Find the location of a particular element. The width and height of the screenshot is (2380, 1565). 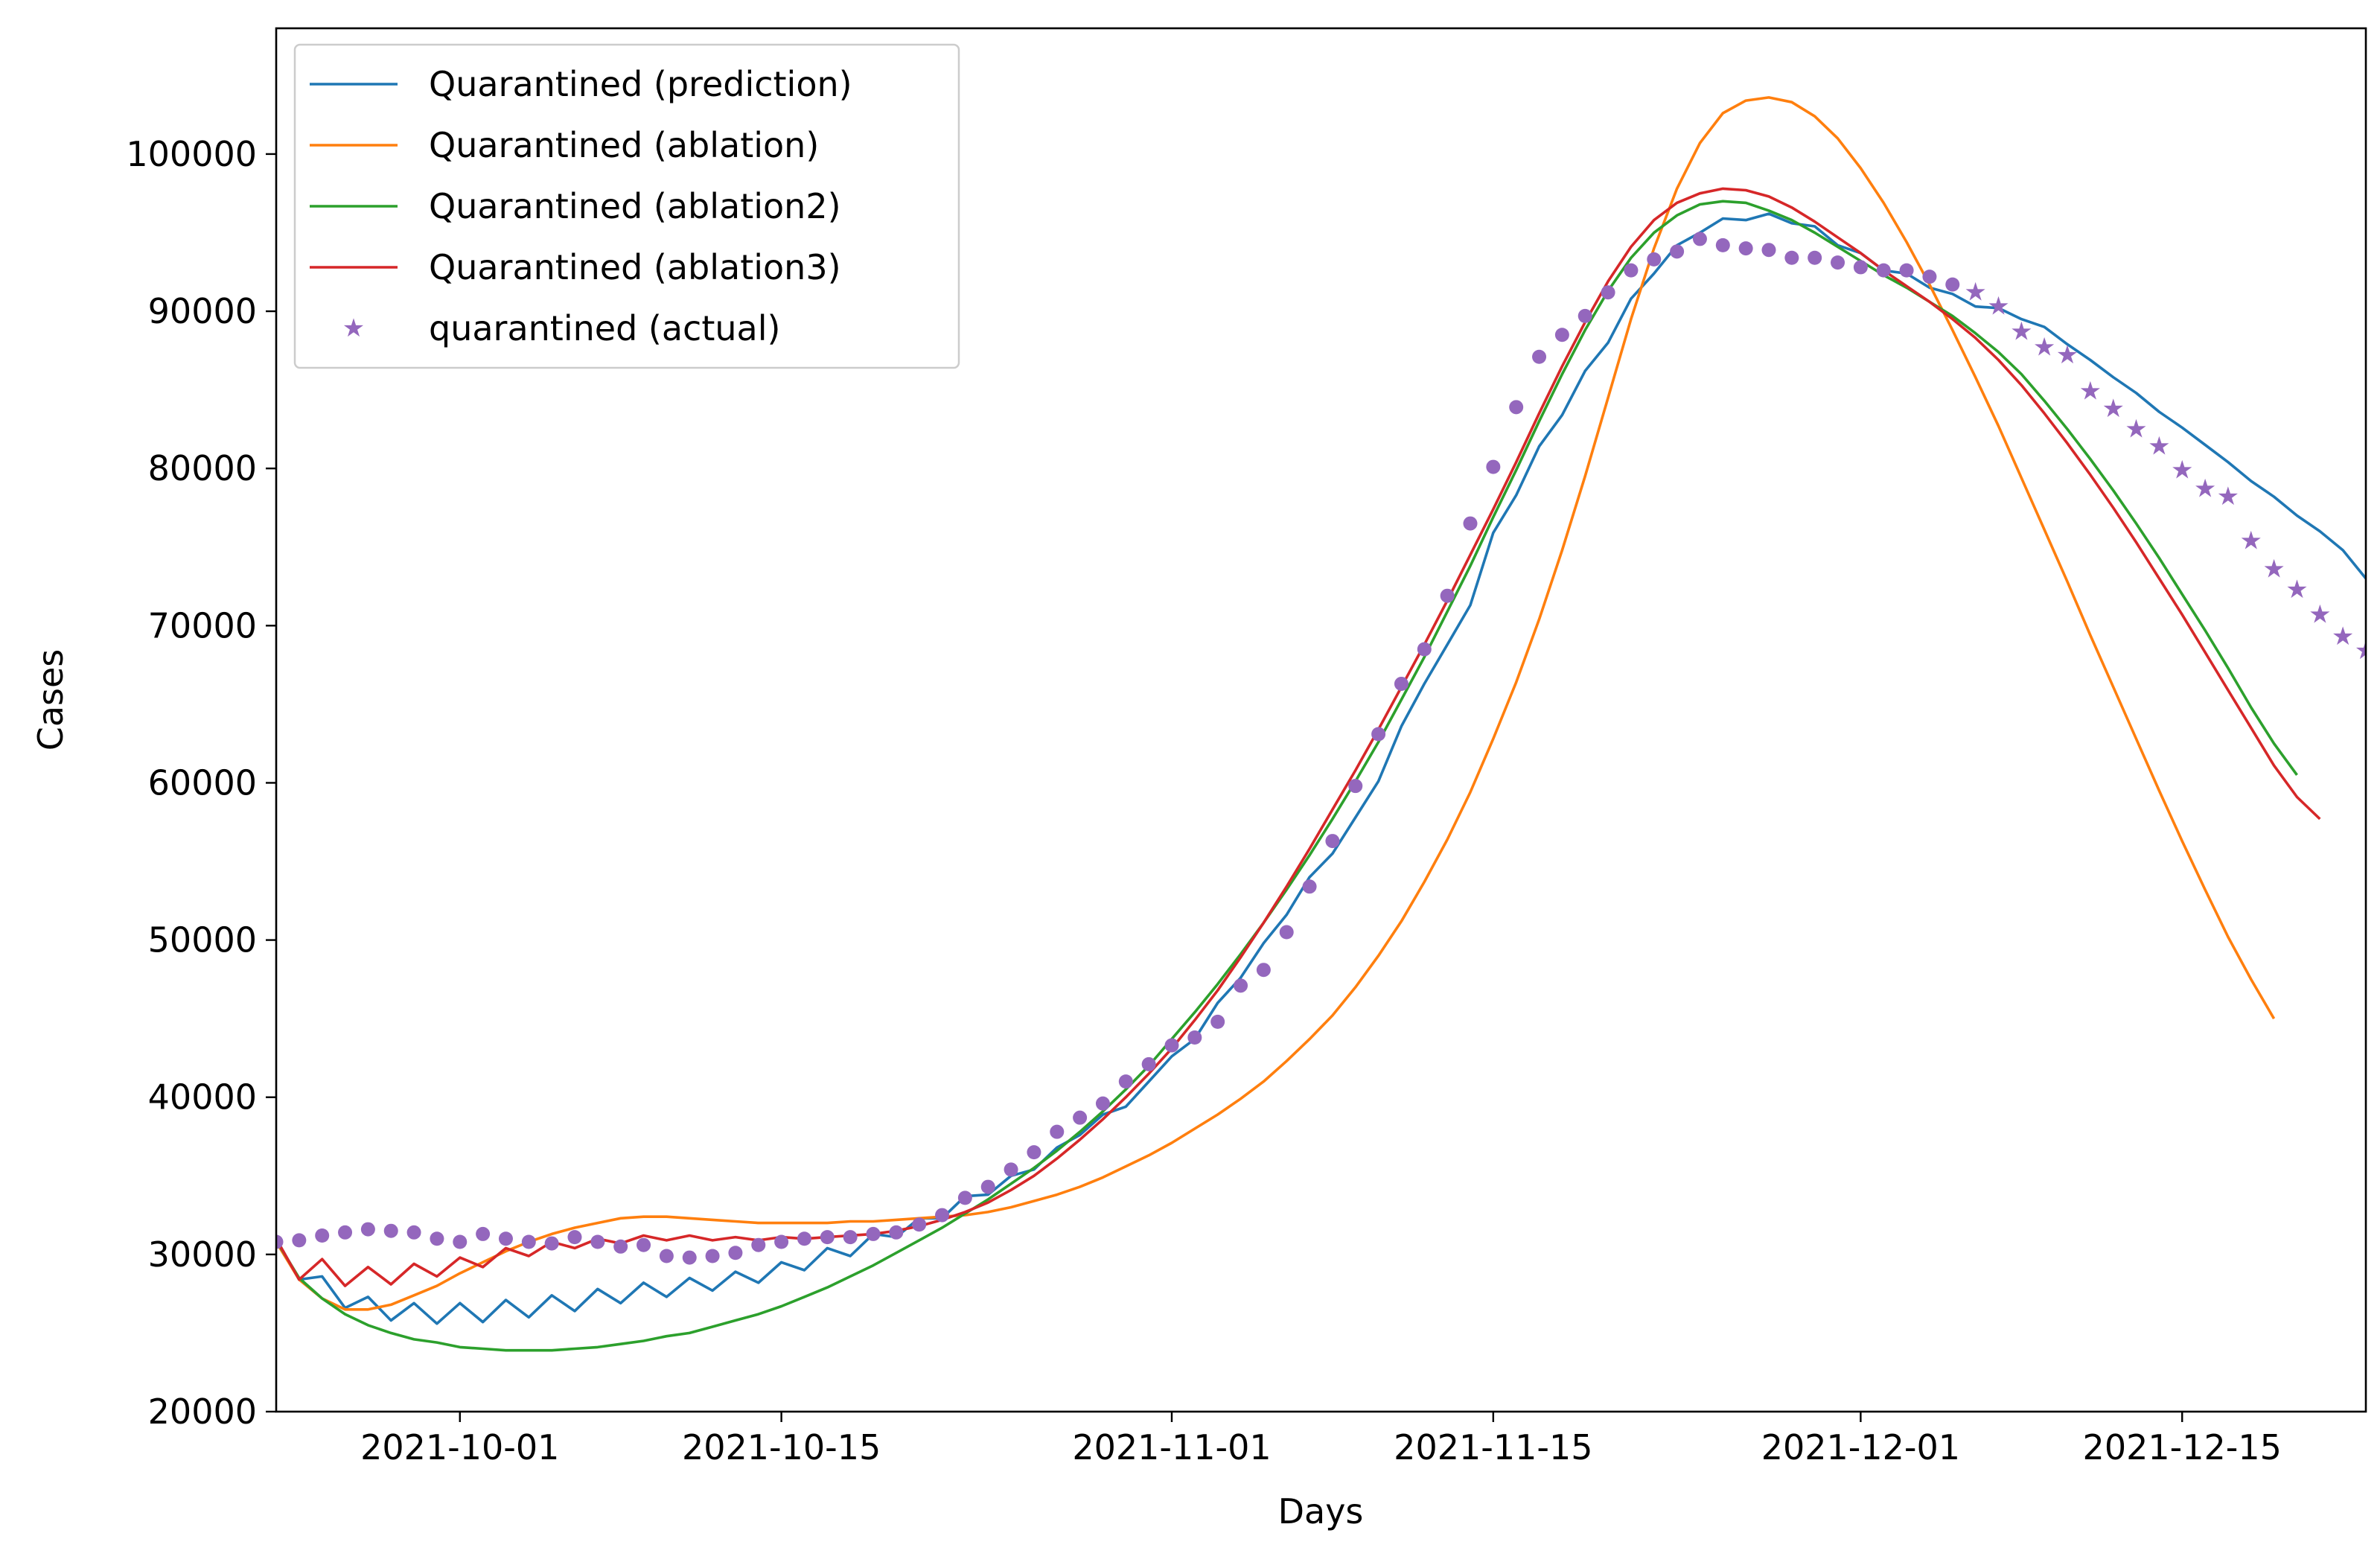

legend-box is located at coordinates (626, 206).